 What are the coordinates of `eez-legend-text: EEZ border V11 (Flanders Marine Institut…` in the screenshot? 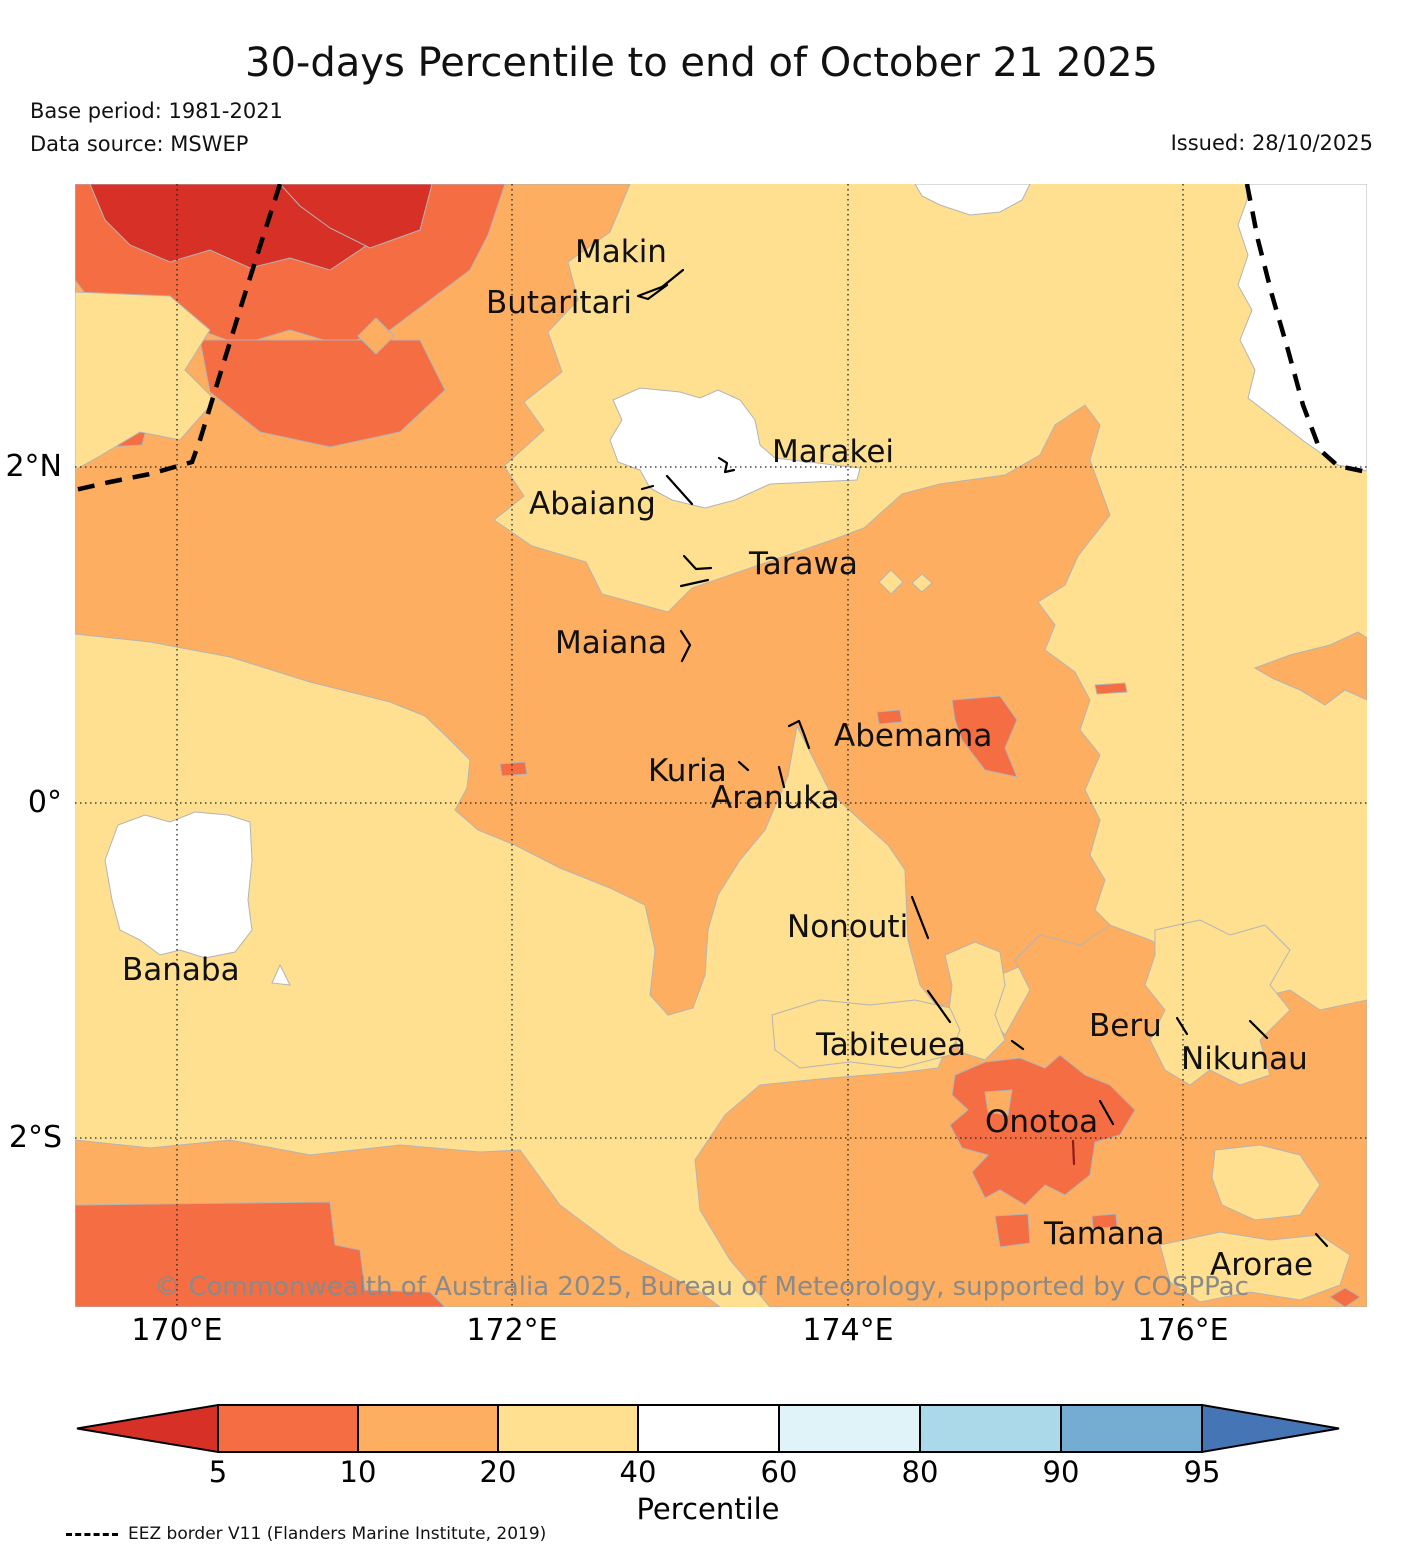 It's located at (337, 1534).